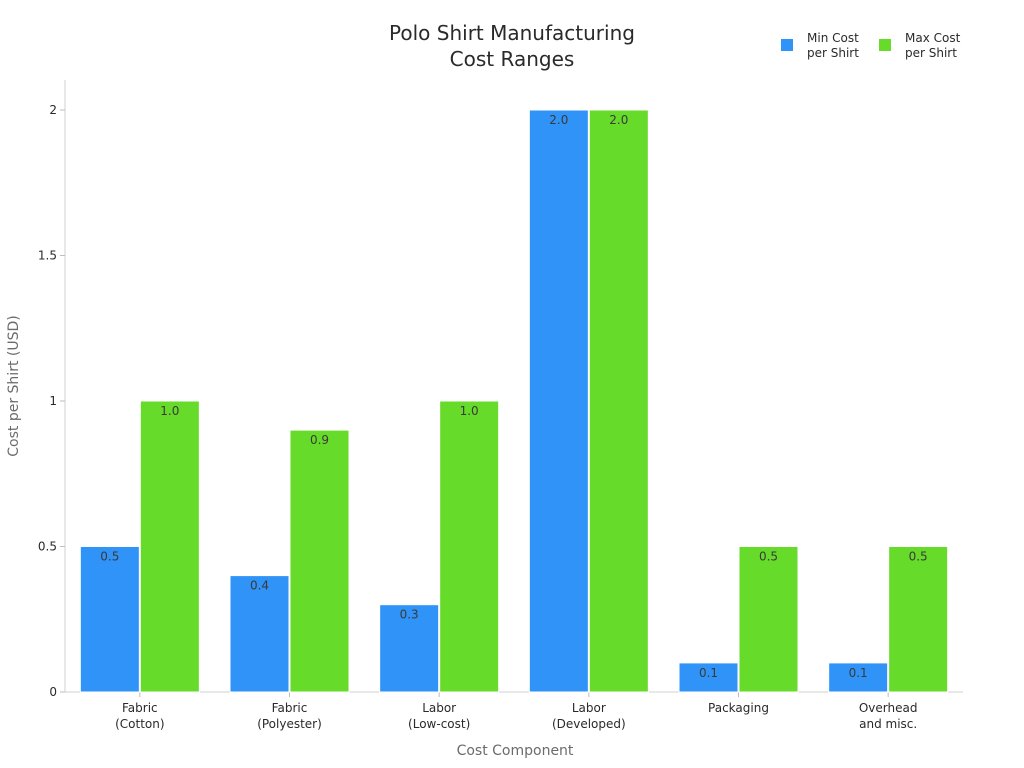 The image size is (1024, 768). What do you see at coordinates (14, 385) in the screenshot?
I see `y-axis-title: Cost per Shirt (USD)` at bounding box center [14, 385].